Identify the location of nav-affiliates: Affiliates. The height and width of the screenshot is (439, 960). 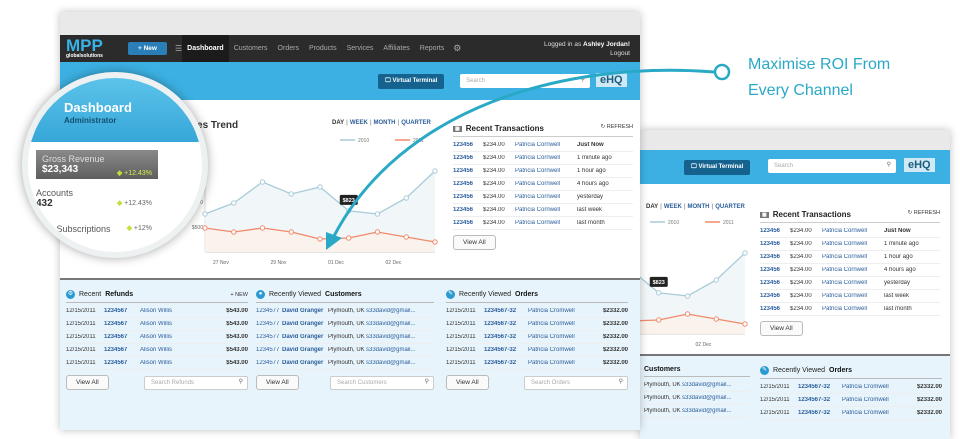
(396, 48).